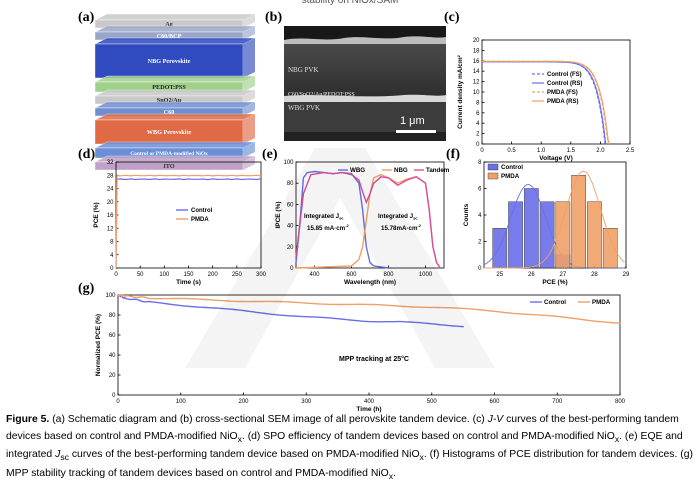 The height and width of the screenshot is (504, 700). I want to click on chart-f: 25 26 27 28 29 0 2 4 6 8 PCE (%) Counts Control PMDA, so click(546, 223).